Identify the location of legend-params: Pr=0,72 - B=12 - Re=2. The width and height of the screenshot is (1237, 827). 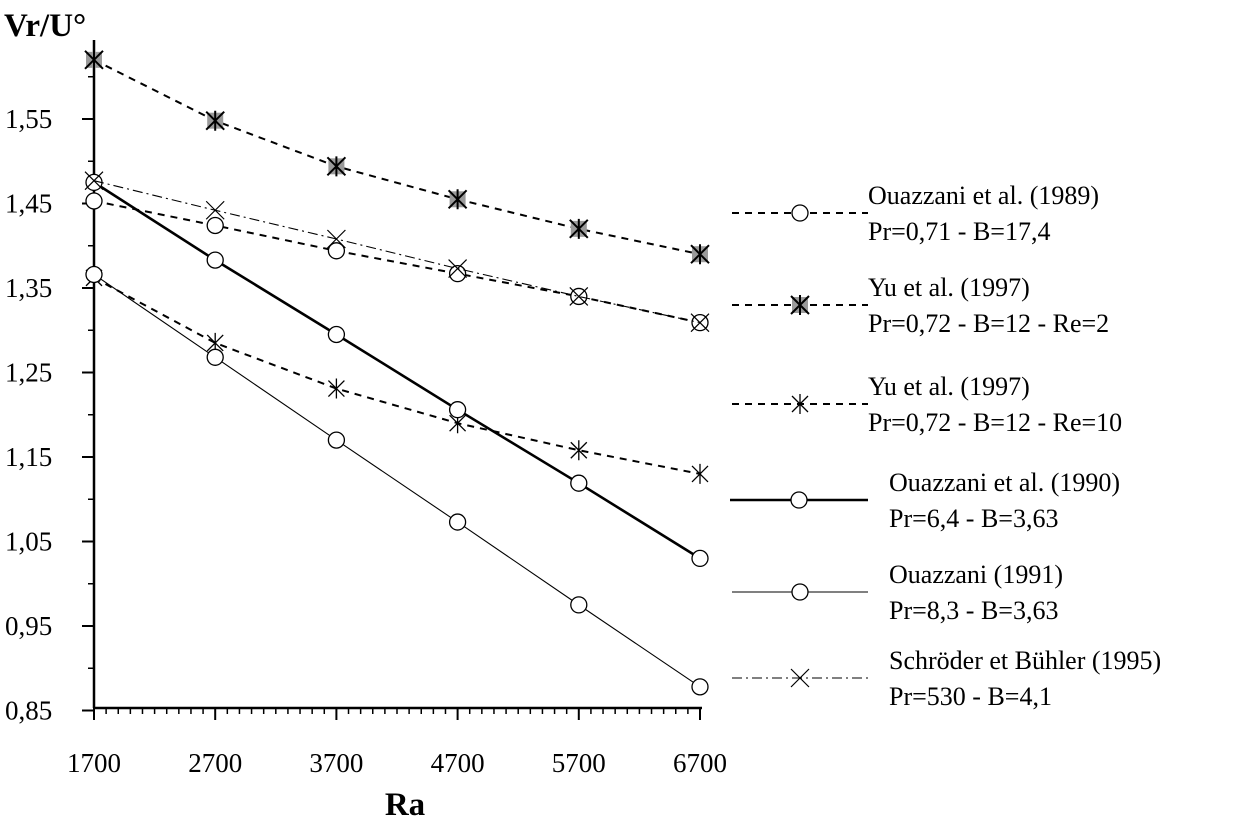
(988, 323).